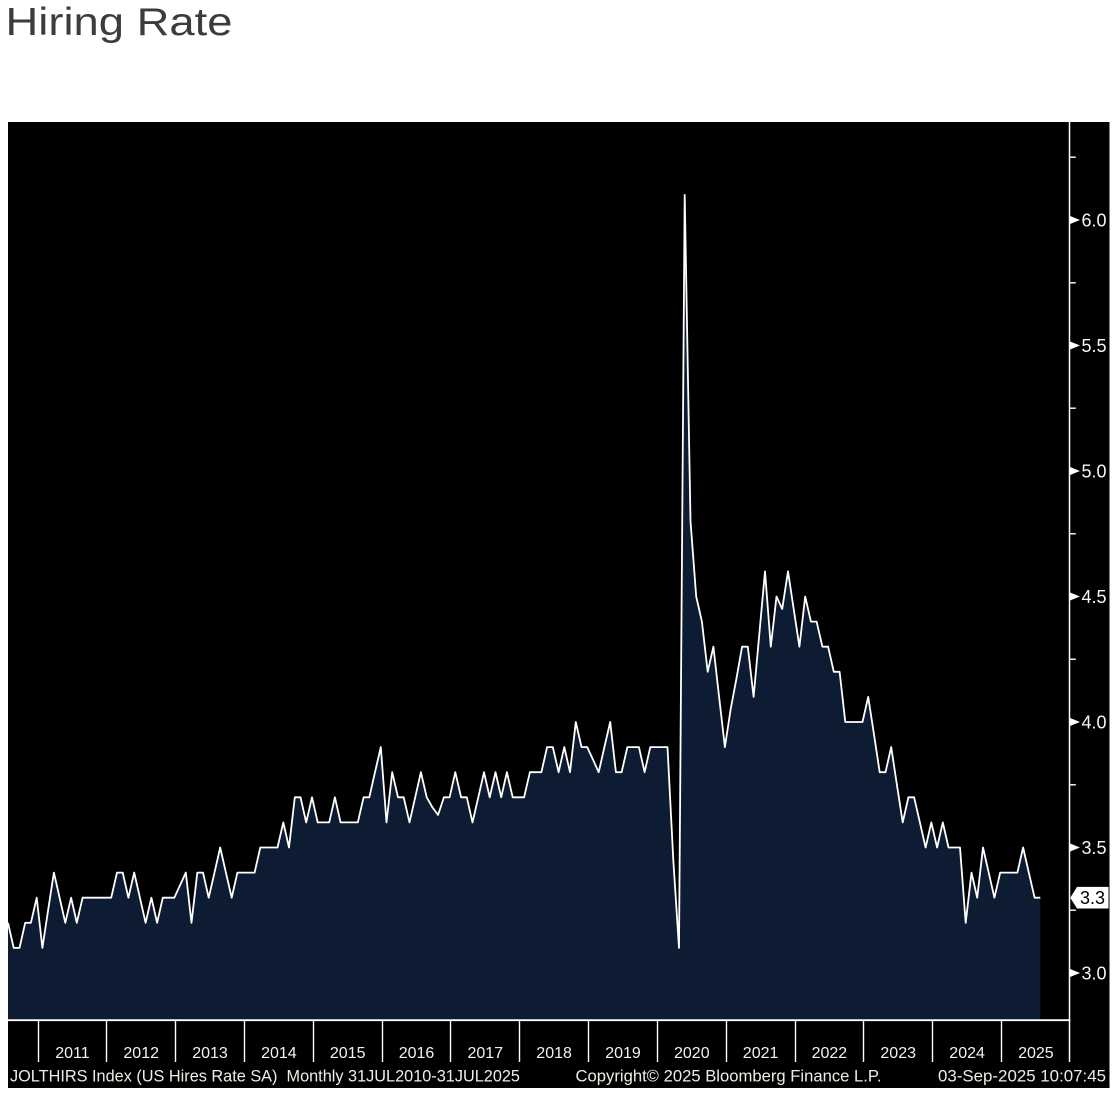  What do you see at coordinates (761, 1053) in the screenshot?
I see `svg-text: 2021` at bounding box center [761, 1053].